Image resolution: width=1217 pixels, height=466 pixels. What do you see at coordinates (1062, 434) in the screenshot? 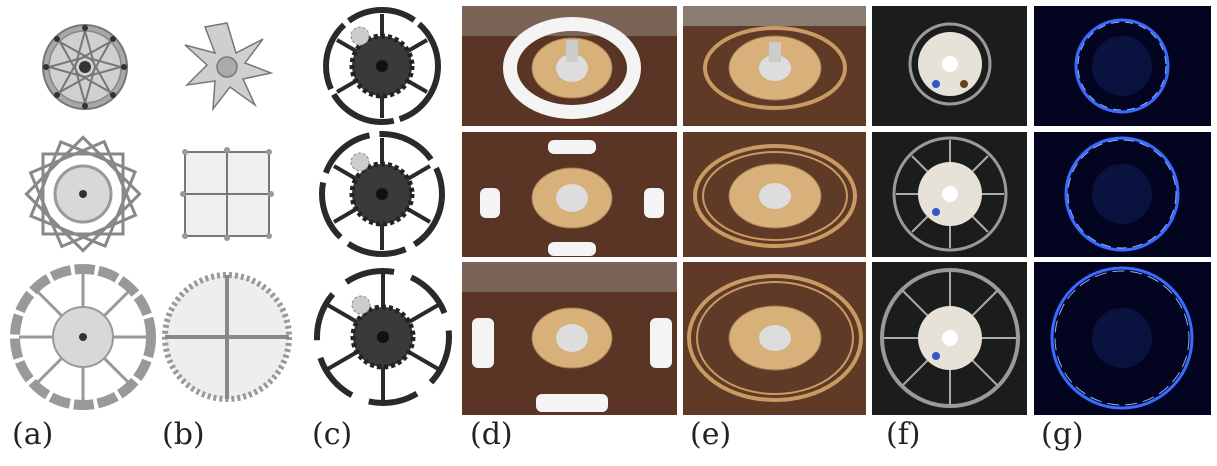
I see `caption-g: (g)` at bounding box center [1062, 434].